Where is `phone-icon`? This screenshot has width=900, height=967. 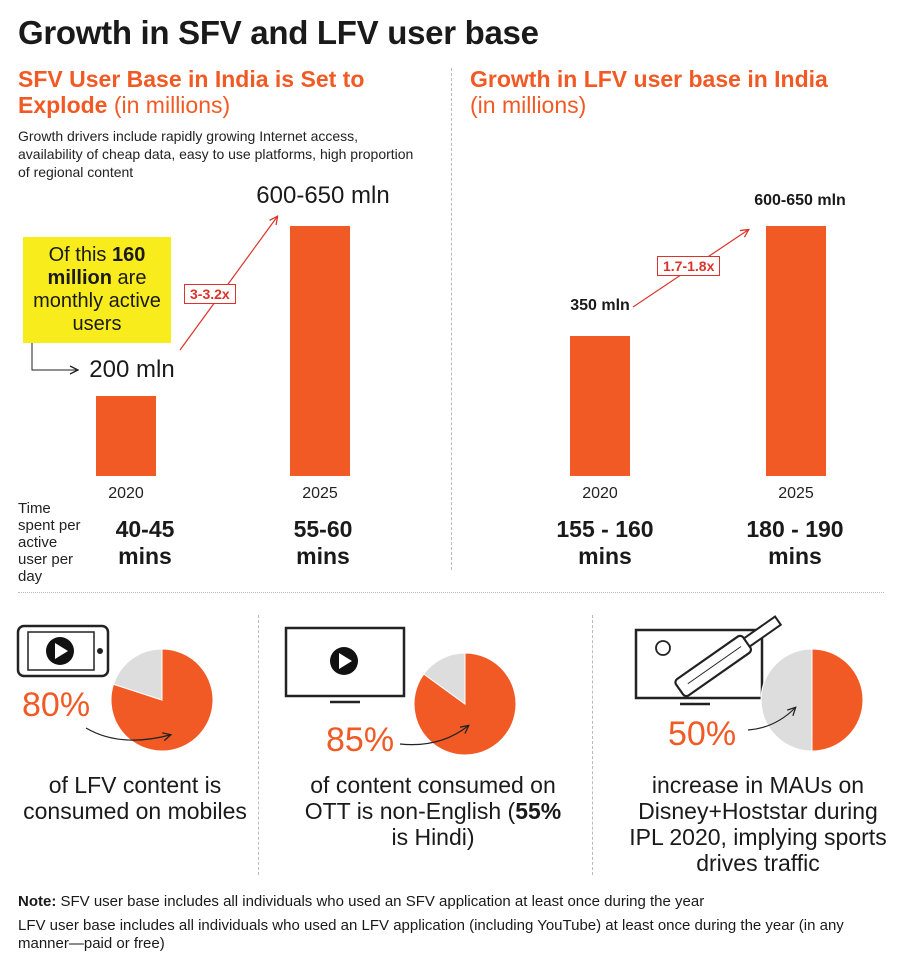
phone-icon is located at coordinates (63, 651).